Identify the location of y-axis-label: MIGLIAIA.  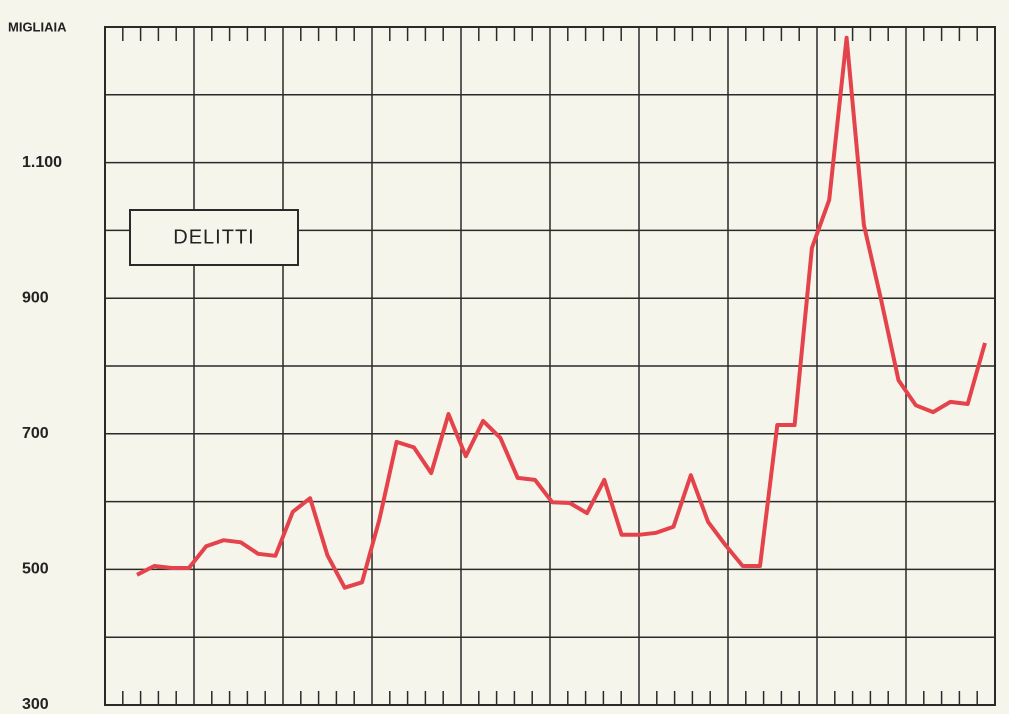
(37, 26).